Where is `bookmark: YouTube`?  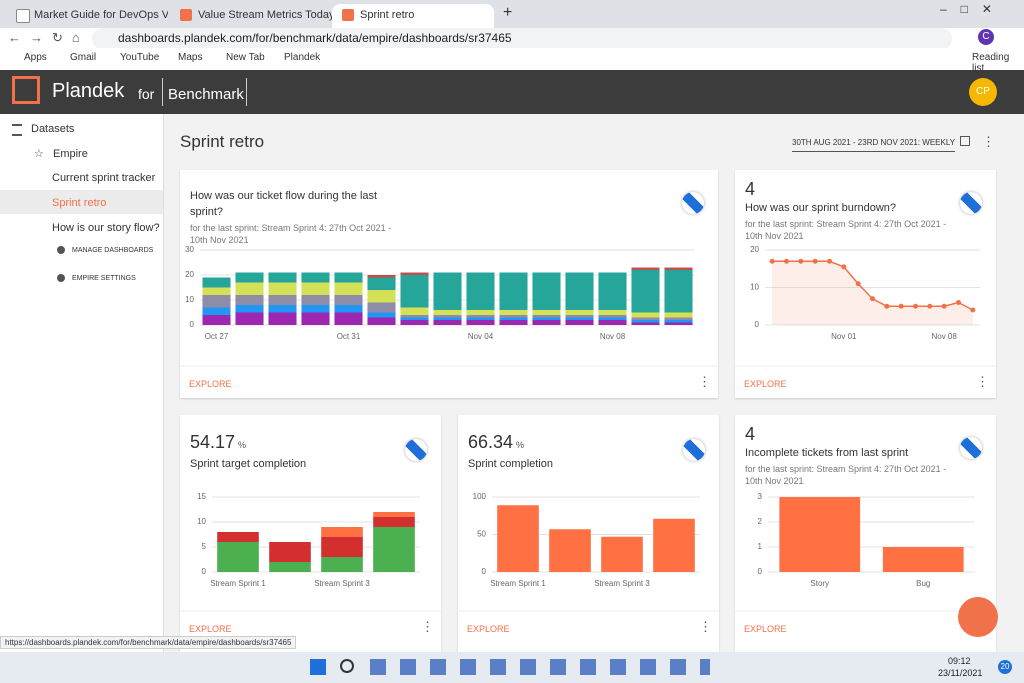
bookmark: YouTube is located at coordinates (140, 57).